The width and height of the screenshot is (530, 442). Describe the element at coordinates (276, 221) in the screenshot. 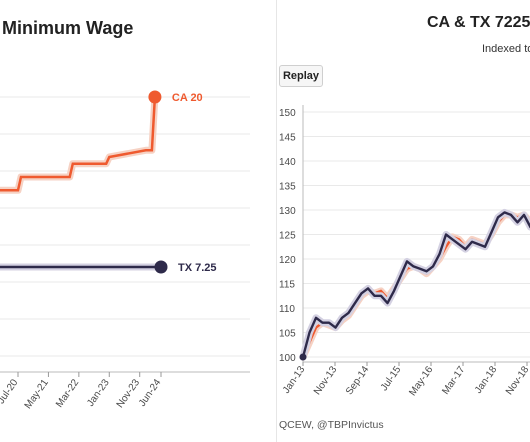

I see `panel-divider` at that location.